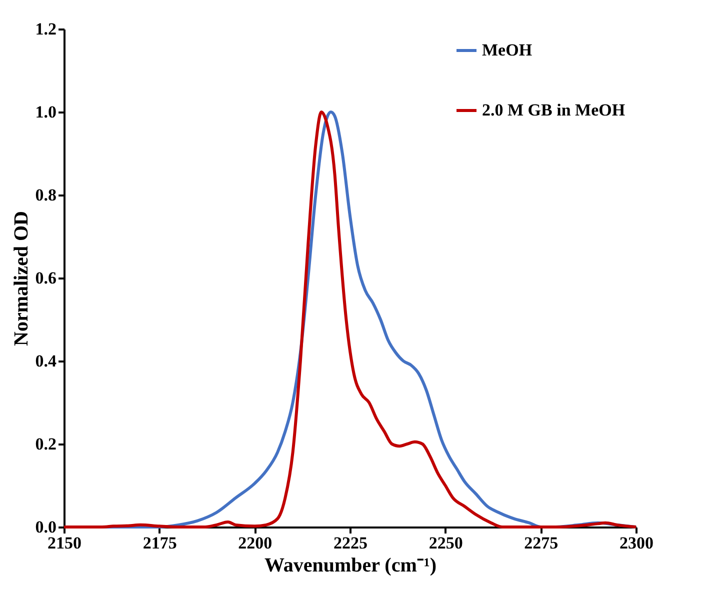 The height and width of the screenshot is (604, 703). I want to click on x-tick-label: 2275, so click(541, 543).